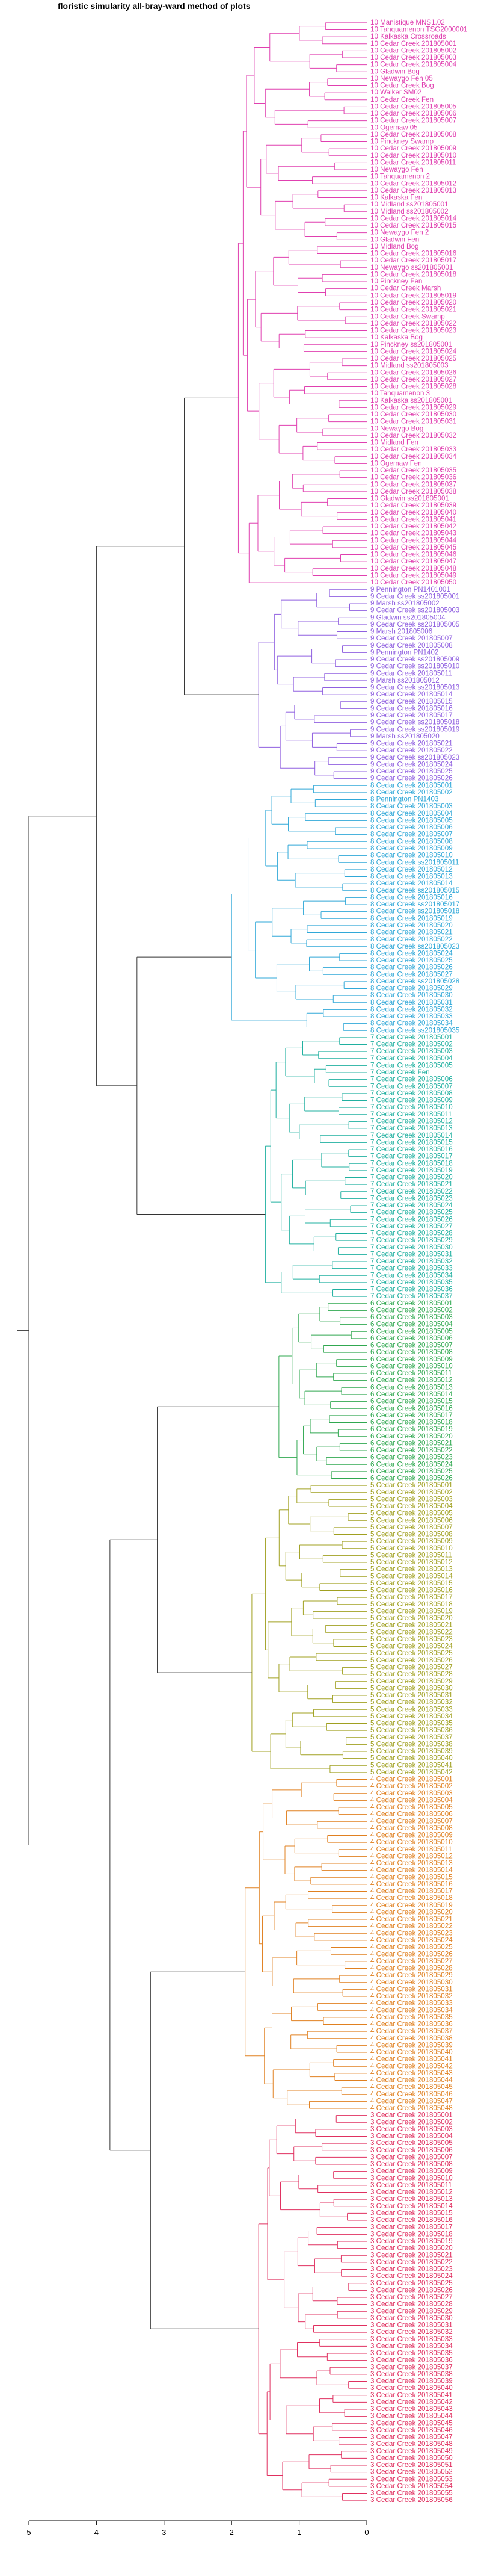  What do you see at coordinates (408, 36) in the screenshot?
I see `leaf-label: 10 Kalkaska Crossroads` at bounding box center [408, 36].